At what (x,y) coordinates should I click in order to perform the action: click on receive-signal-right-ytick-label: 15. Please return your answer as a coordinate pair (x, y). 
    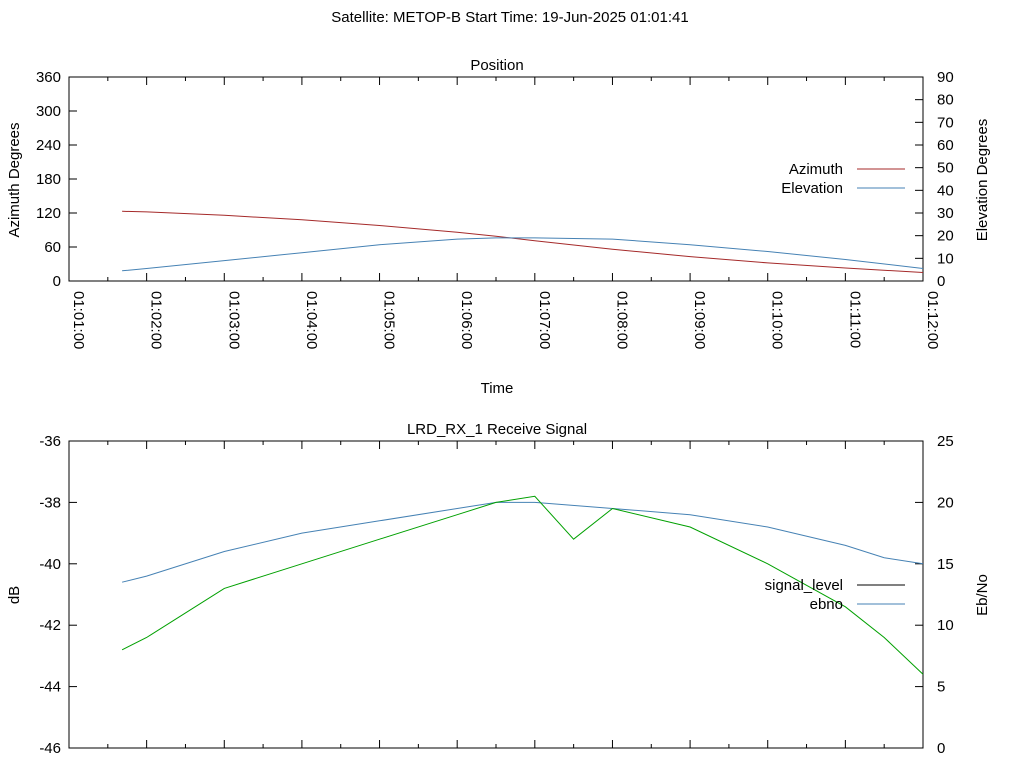
    Looking at the image, I should click on (945, 564).